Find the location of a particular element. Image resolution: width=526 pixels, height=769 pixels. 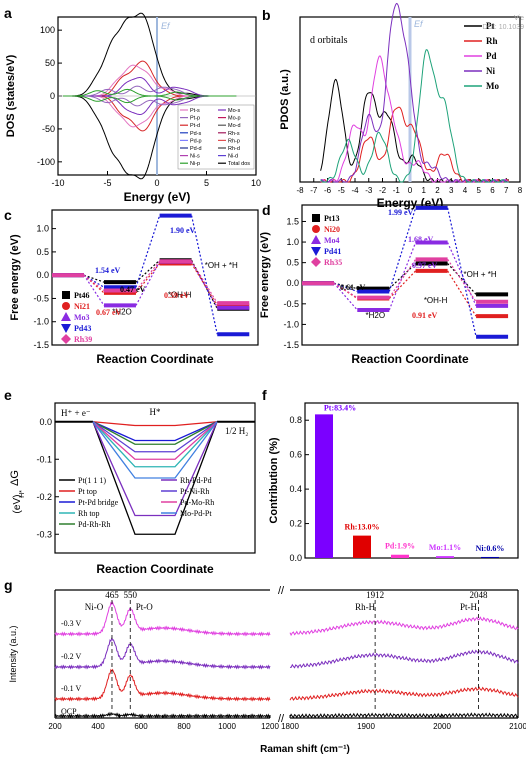

panel-e-legend-label-0: Pt(1 1 1) is located at coordinates (92, 480).